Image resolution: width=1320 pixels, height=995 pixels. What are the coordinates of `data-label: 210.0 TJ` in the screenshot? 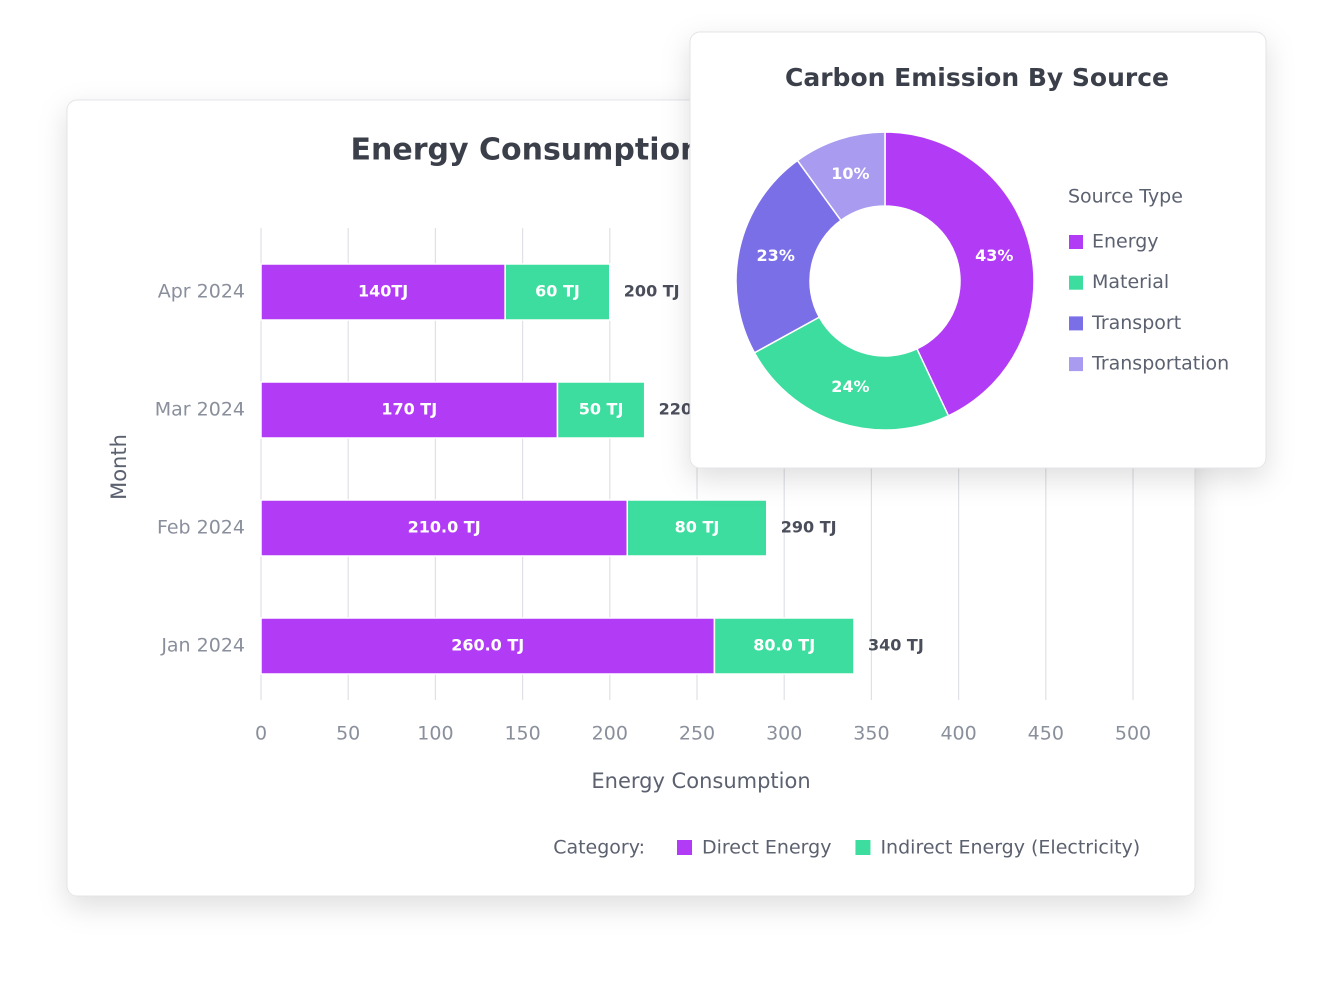 It's located at (444, 527).